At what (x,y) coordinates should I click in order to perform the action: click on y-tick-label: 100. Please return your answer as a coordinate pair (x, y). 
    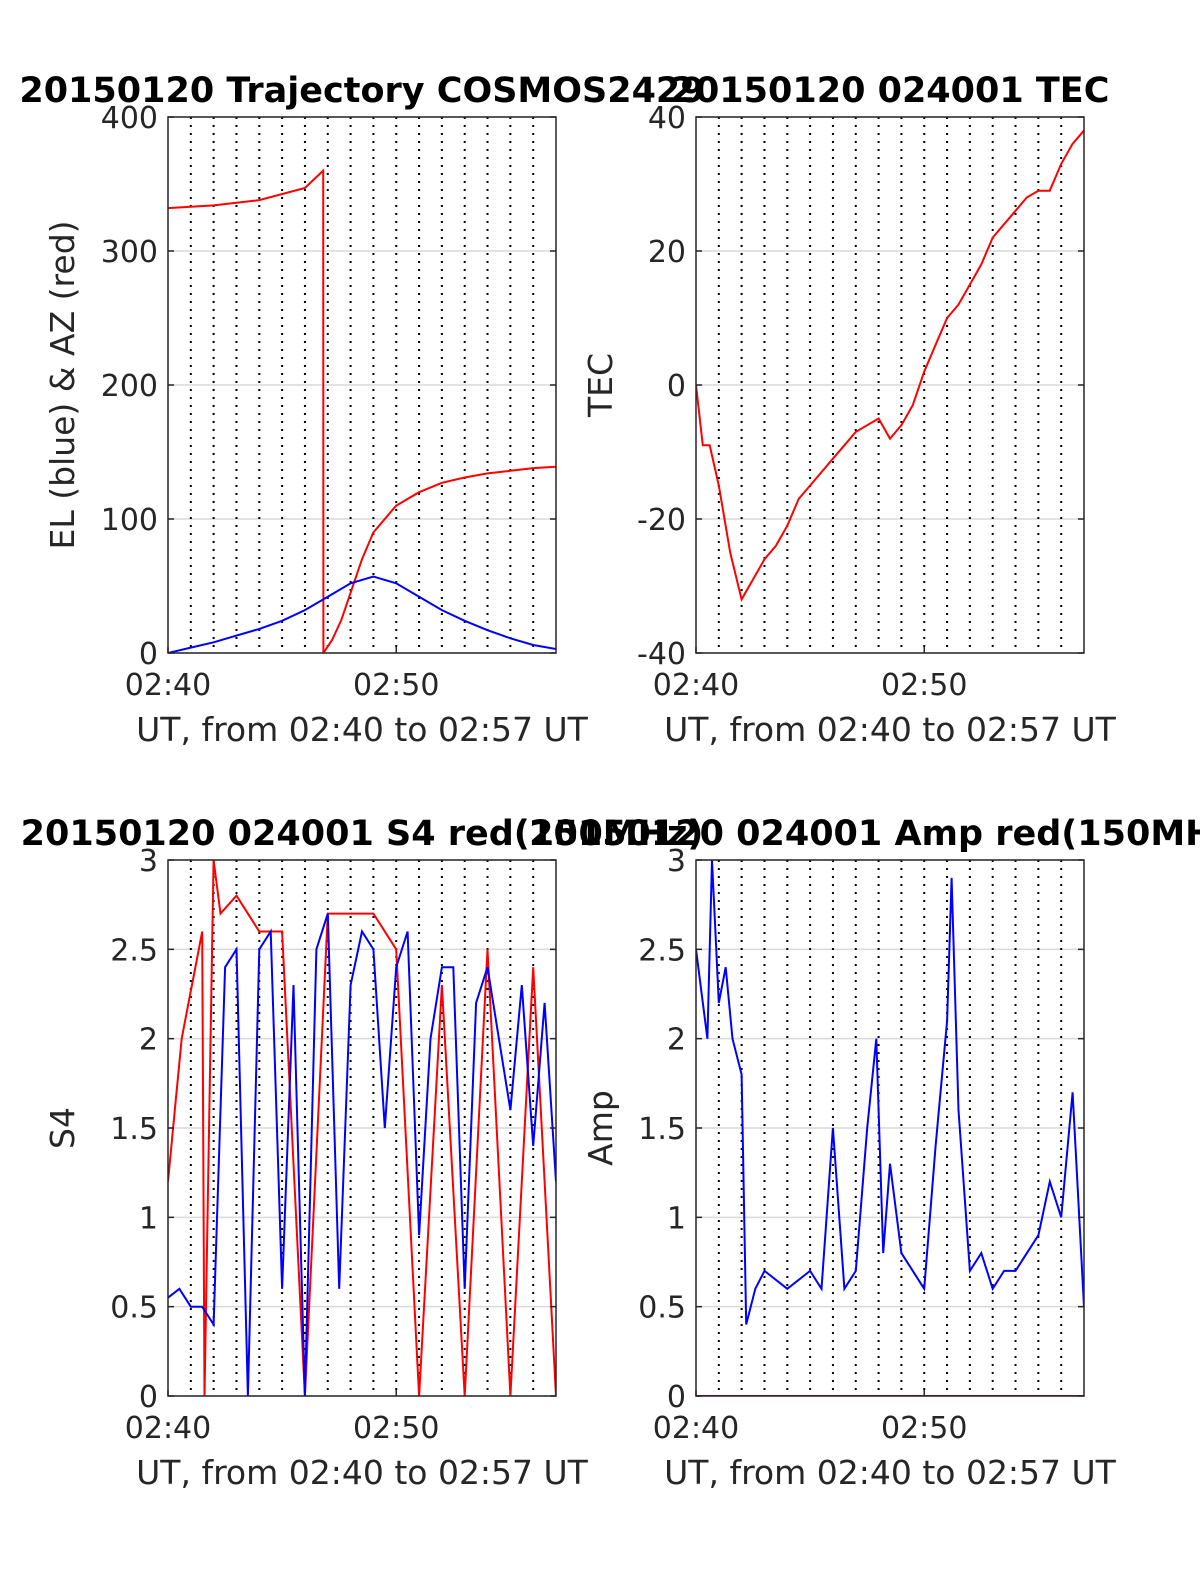
    Looking at the image, I should click on (129, 520).